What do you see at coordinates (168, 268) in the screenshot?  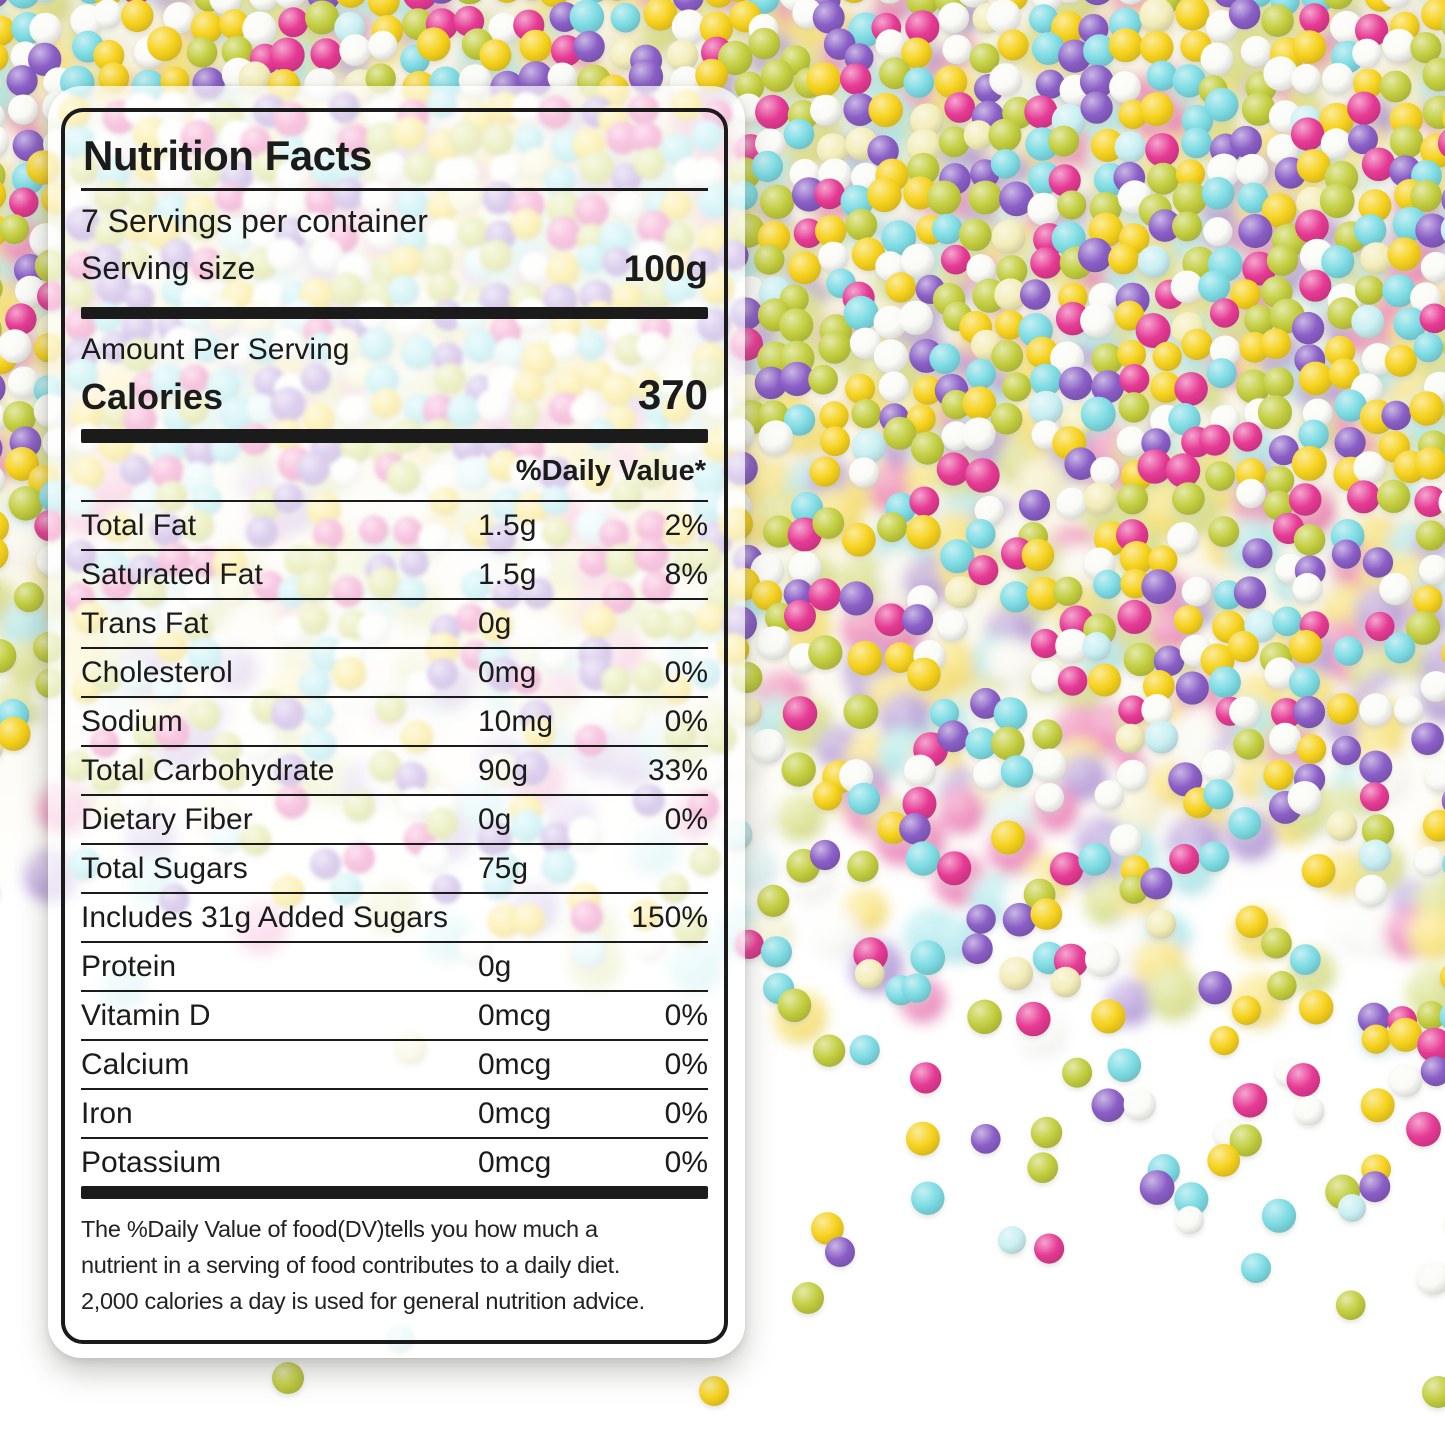 I see `serving-size-label: Serving size` at bounding box center [168, 268].